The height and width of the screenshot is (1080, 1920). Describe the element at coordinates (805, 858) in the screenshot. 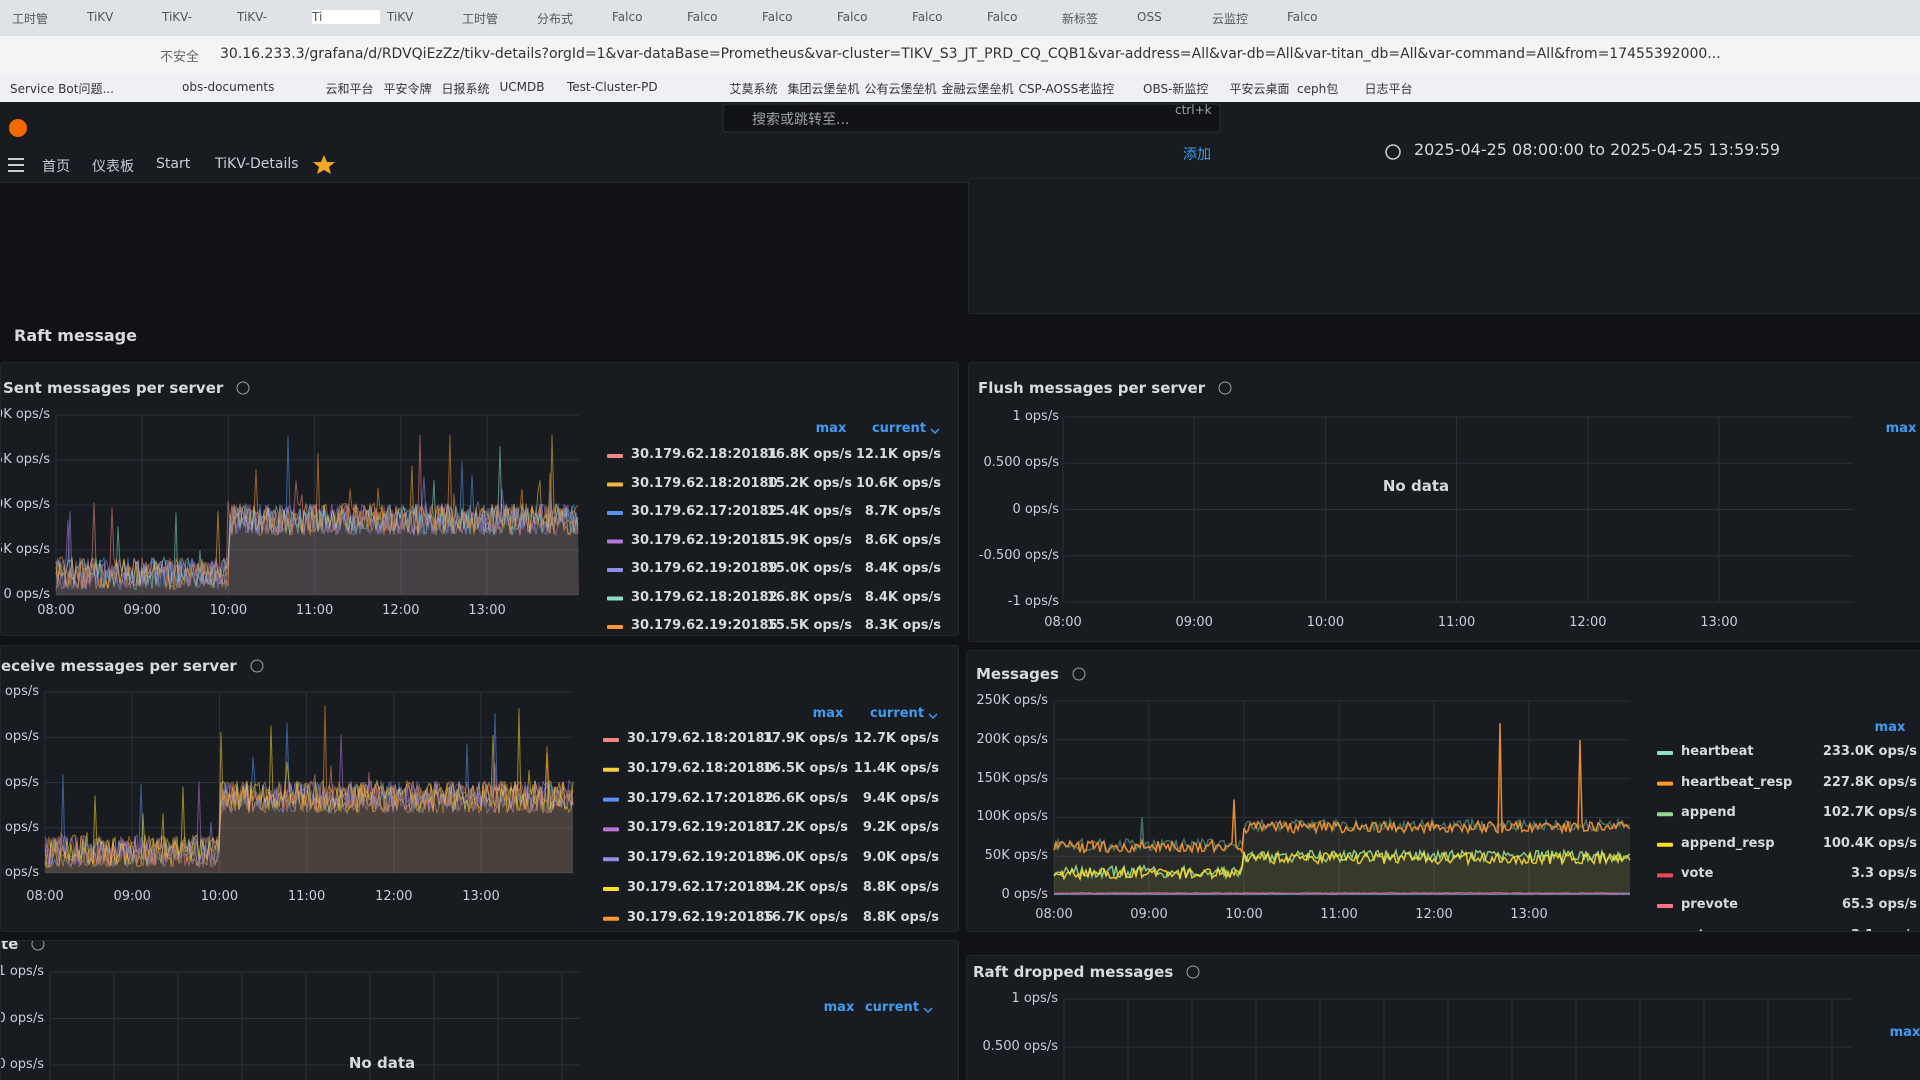

I see `legend-value: 16.0K ops/s` at that location.